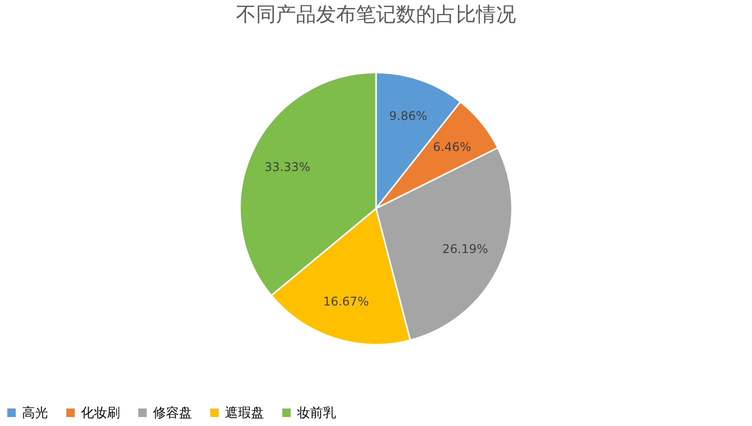  I want to click on legend-label: 遮瑕盘, so click(244, 413).